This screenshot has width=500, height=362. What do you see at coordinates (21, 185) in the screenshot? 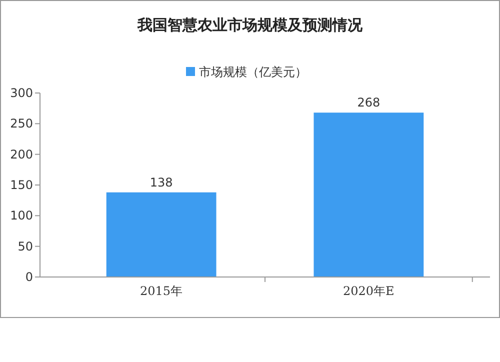
I see `y-tick-label: 150` at bounding box center [21, 185].